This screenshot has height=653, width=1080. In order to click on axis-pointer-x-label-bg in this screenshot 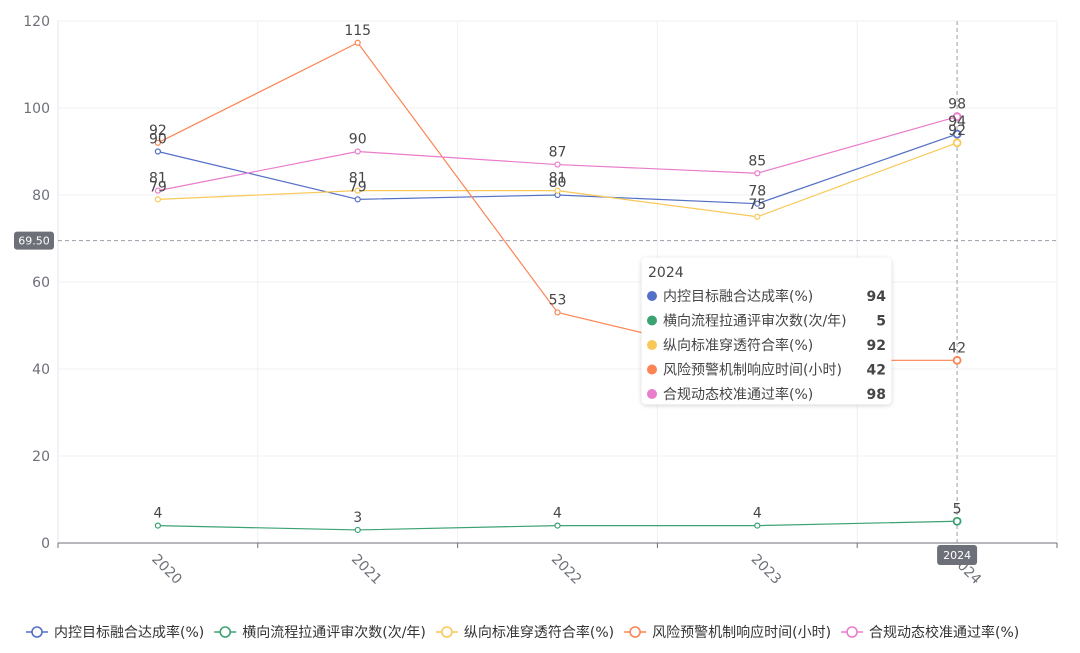, I will do `click(957, 555)`.